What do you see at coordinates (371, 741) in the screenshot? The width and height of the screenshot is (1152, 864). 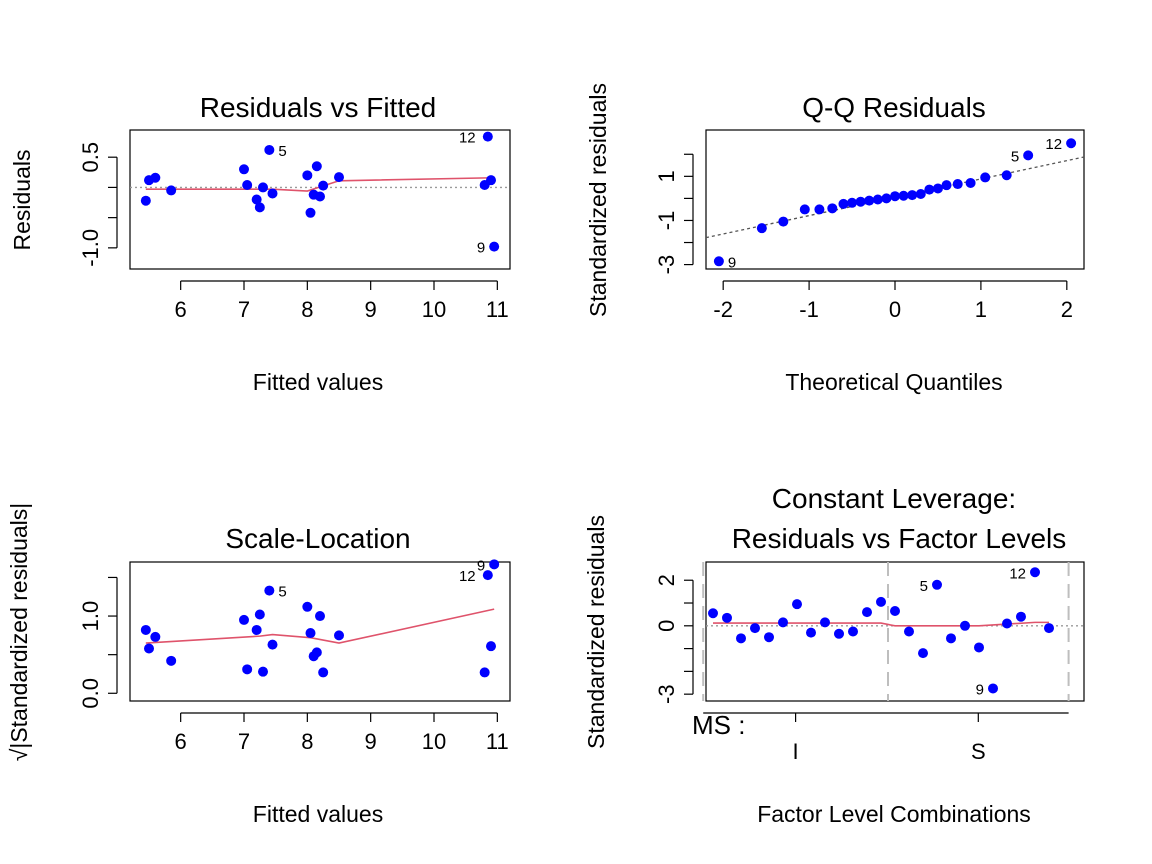 I see `sl-x-tick-label: 9` at bounding box center [371, 741].